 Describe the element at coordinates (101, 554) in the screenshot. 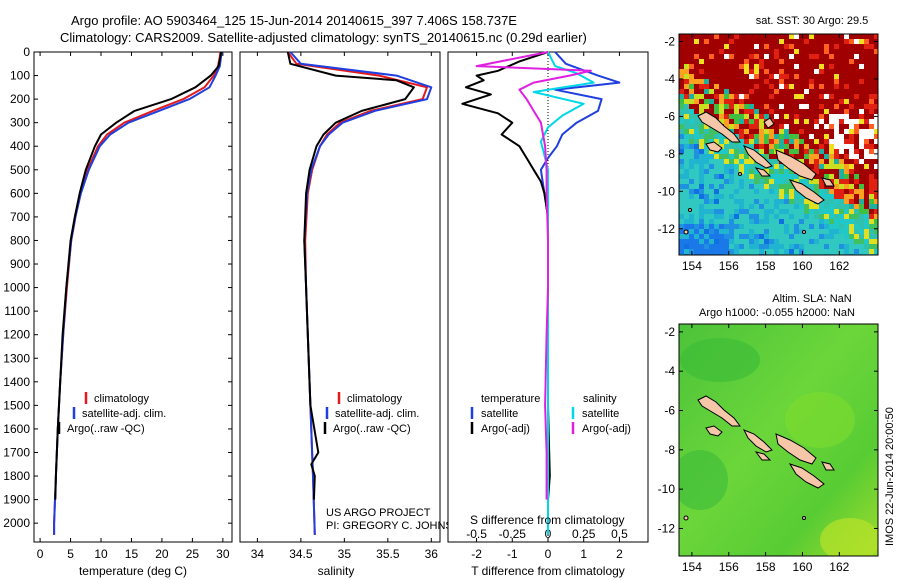

I see `x-tick-label: 10` at that location.